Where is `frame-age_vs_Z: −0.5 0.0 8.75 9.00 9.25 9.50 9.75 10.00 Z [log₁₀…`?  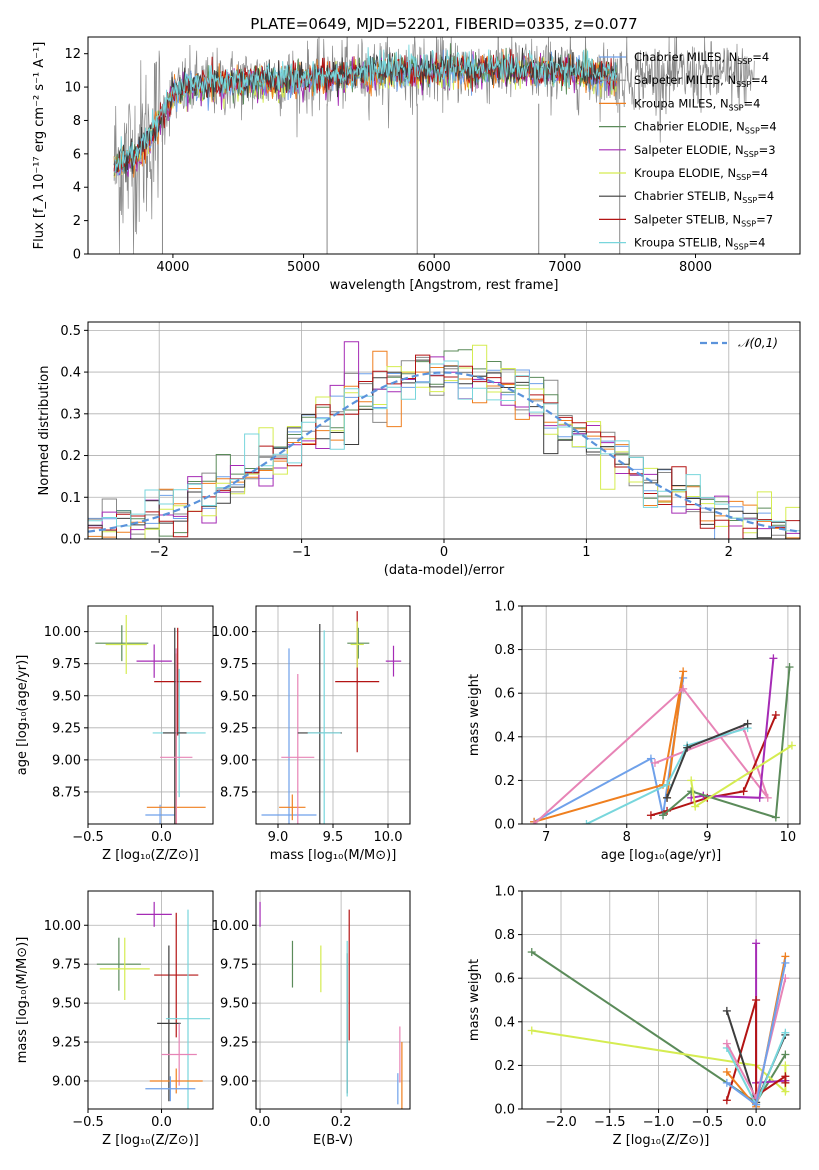 frame-age_vs_Z: −0.5 0.0 8.75 9.00 9.25 9.50 9.75 10.00 Z [log₁₀… is located at coordinates (114, 734).